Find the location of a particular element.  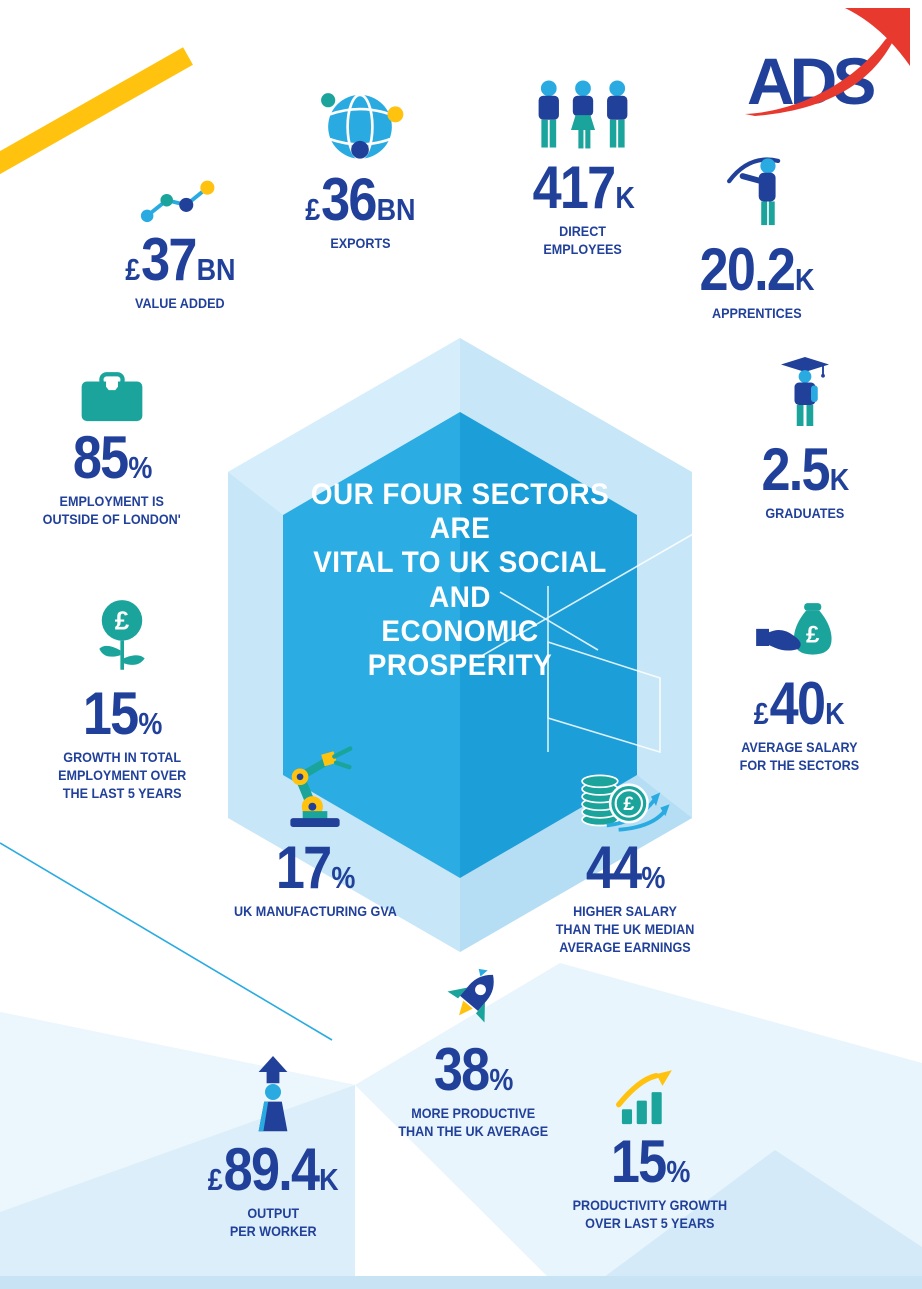

stat-direct-employees: 417 K DIRECT EMPLOYEES is located at coordinates (583, 169).